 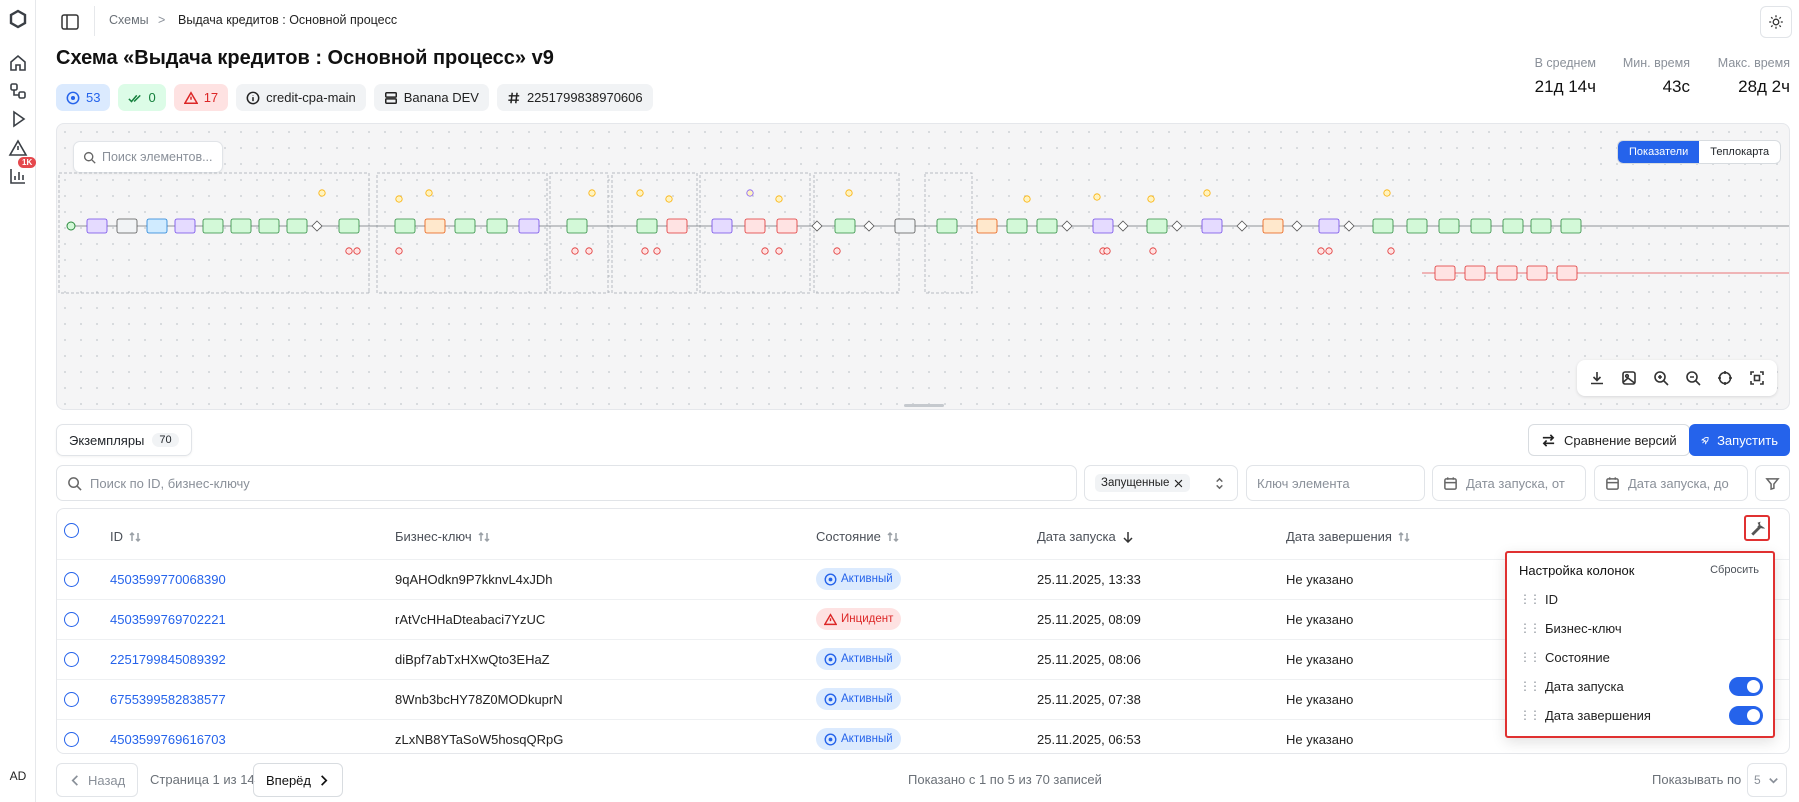 I want to click on select-all-checkbox, so click(x=71, y=530).